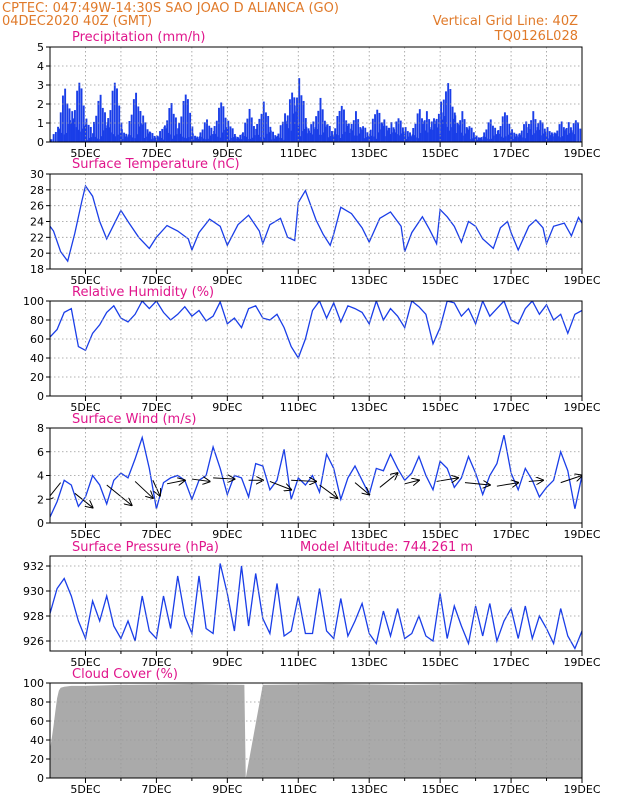 This screenshot has width=618, height=800. Describe the element at coordinates (40, 66) in the screenshot. I see `y-tick-label: 4` at that location.